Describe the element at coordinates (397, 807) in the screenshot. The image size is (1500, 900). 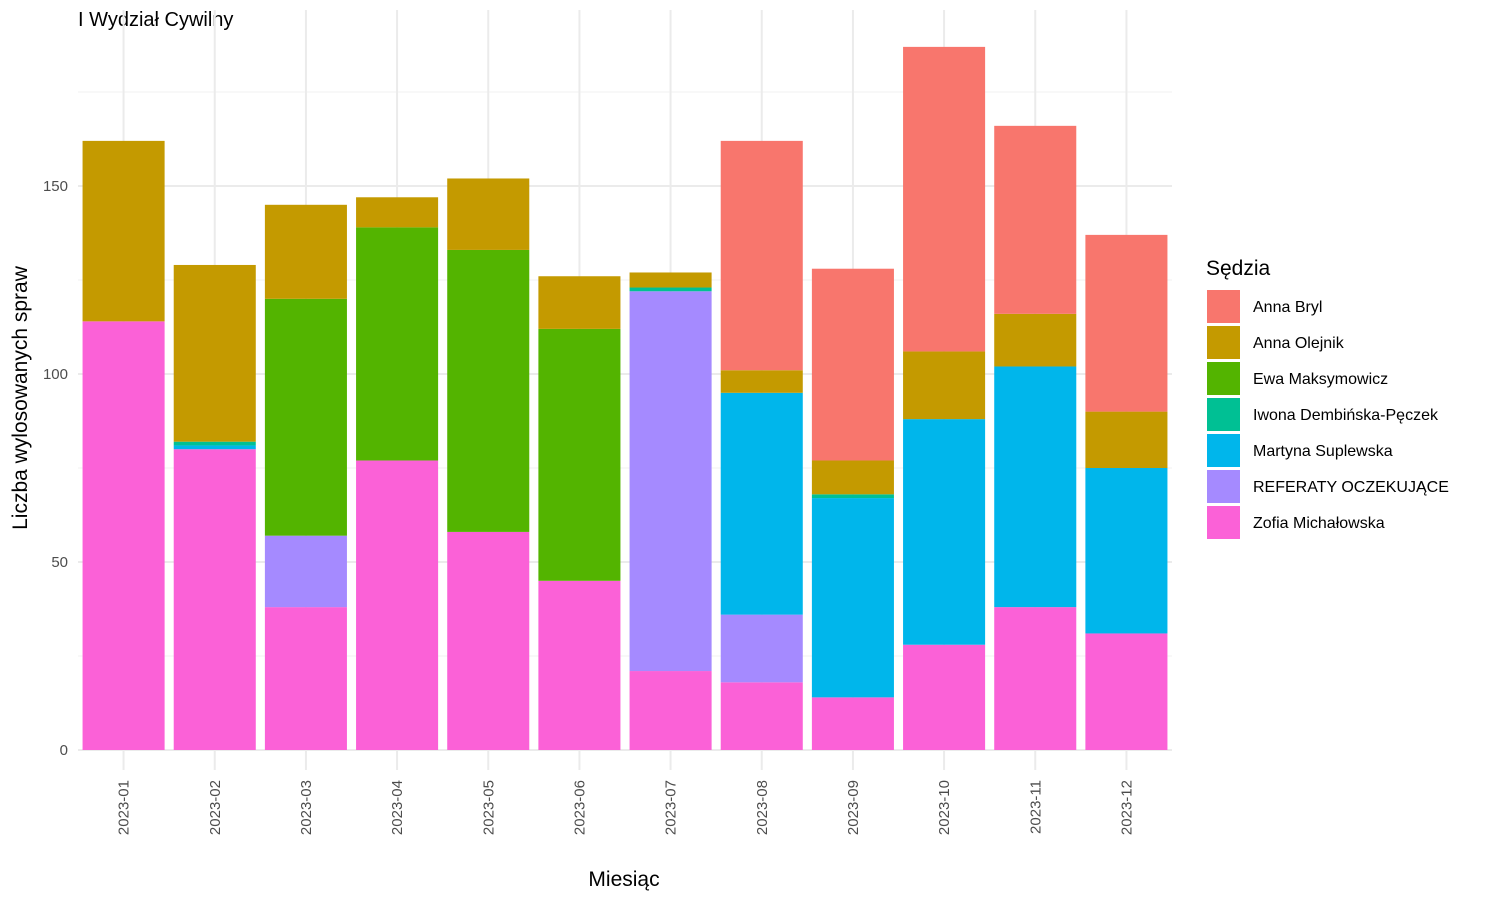
I see `x-tick-label: 2023-04` at that location.